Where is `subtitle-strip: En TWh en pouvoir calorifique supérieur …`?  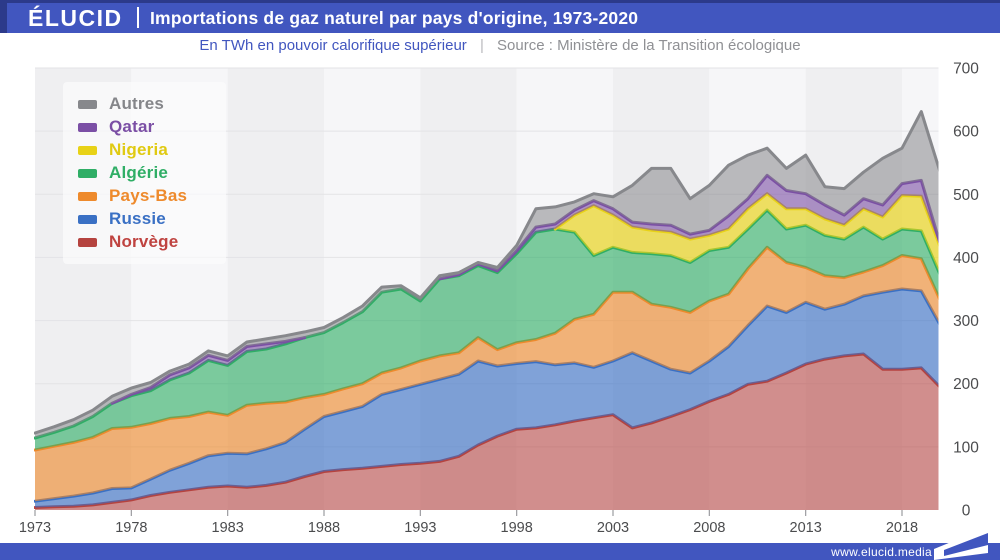
subtitle-strip: En TWh en pouvoir calorifique supérieur … is located at coordinates (500, 45).